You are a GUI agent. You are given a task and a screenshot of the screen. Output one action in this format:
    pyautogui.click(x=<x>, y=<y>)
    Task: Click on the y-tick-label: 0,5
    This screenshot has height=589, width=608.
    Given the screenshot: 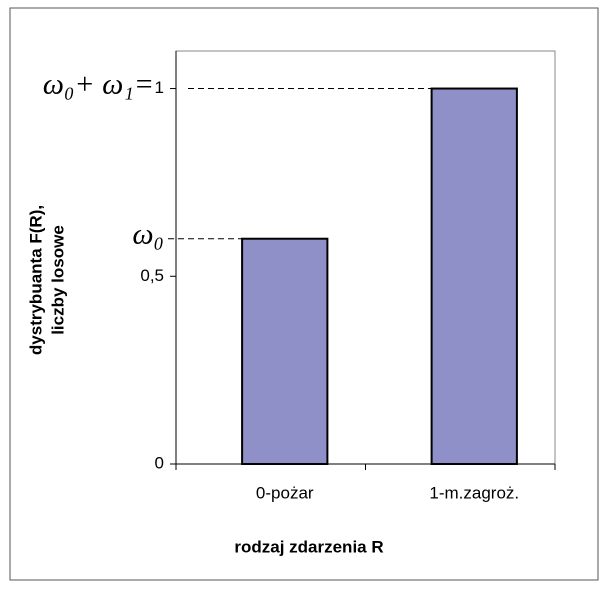 What is the action you would take?
    pyautogui.click(x=152, y=275)
    